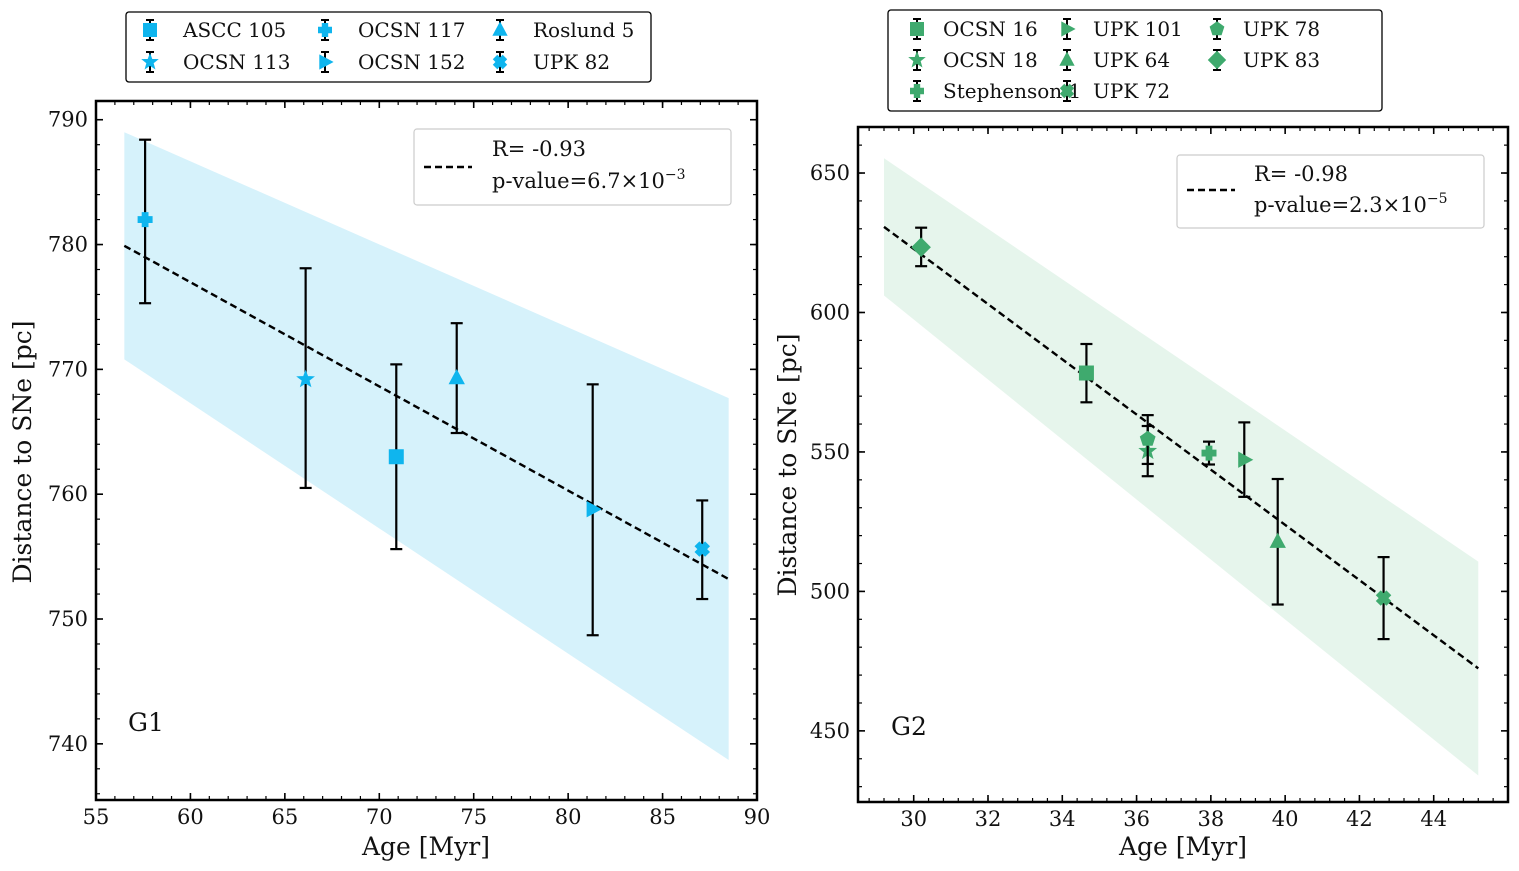 The width and height of the screenshot is (1519, 871). I want to click on legend-label: Stephenson 1, so click(1012, 91).